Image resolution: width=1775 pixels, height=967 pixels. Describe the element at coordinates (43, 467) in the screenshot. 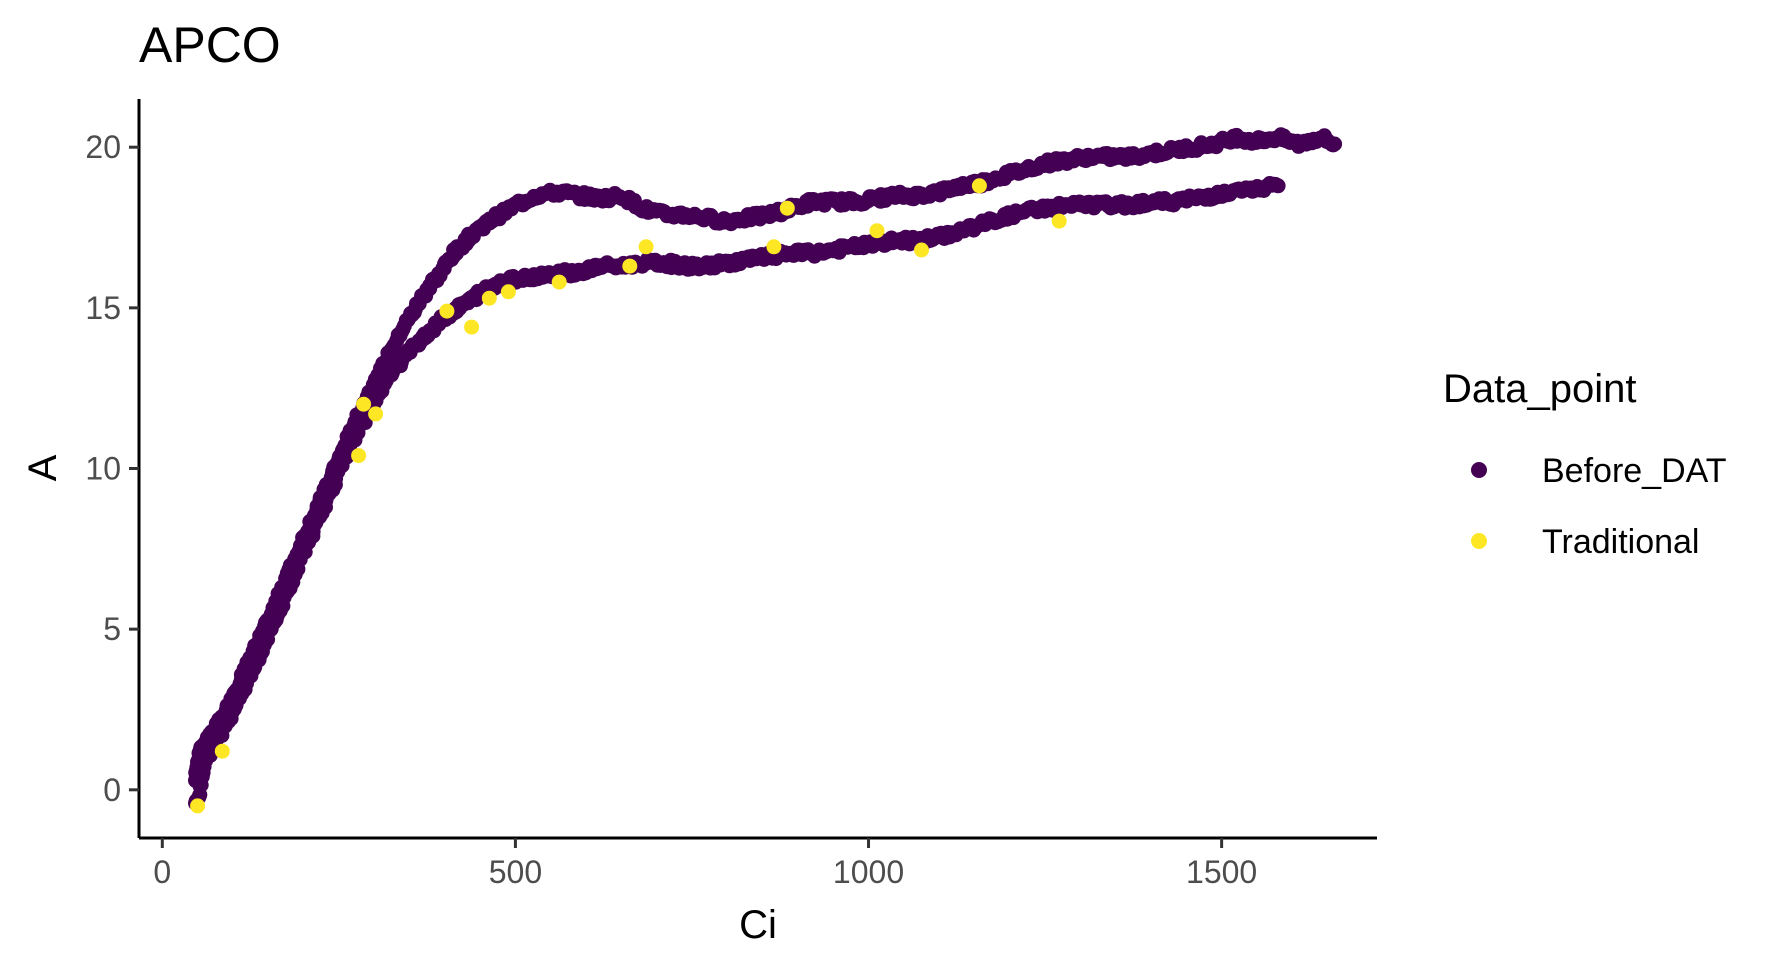

I see `y-axis-title: A` at that location.